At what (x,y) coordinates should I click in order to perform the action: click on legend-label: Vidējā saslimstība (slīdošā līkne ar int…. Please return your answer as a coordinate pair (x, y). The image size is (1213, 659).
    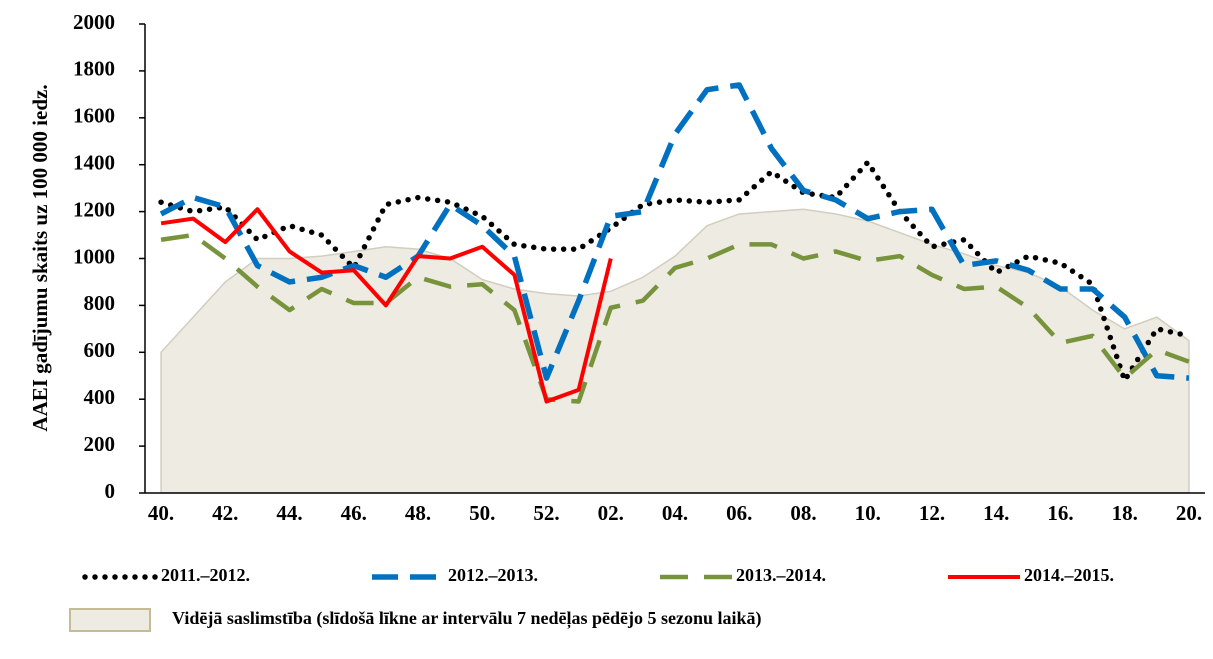
    Looking at the image, I should click on (467, 618).